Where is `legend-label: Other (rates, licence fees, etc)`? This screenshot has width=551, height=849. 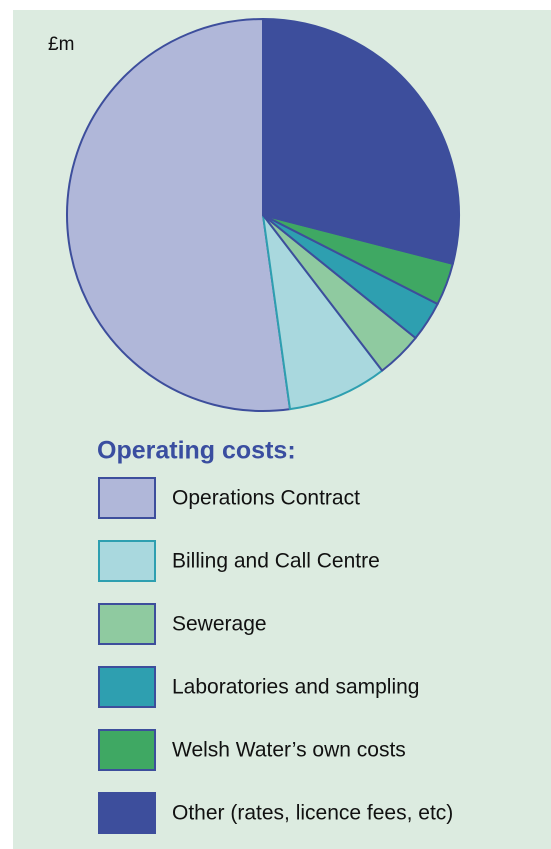
legend-label: Other (rates, licence fees, etc) is located at coordinates (312, 813).